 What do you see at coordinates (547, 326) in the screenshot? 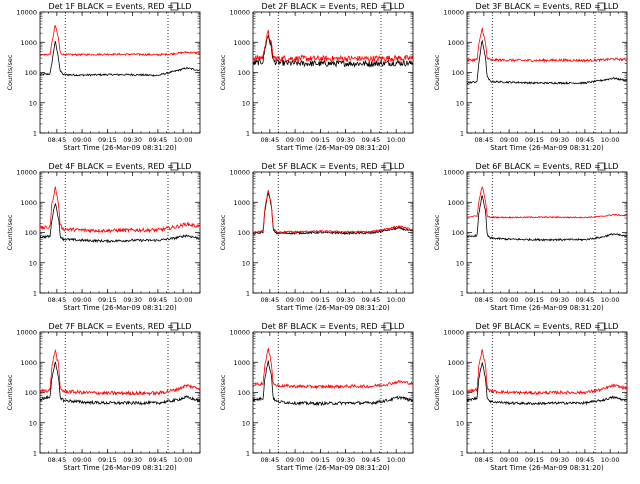
I see `chart-title: Det 9F BLACK = Events, RED = LLD` at bounding box center [547, 326].